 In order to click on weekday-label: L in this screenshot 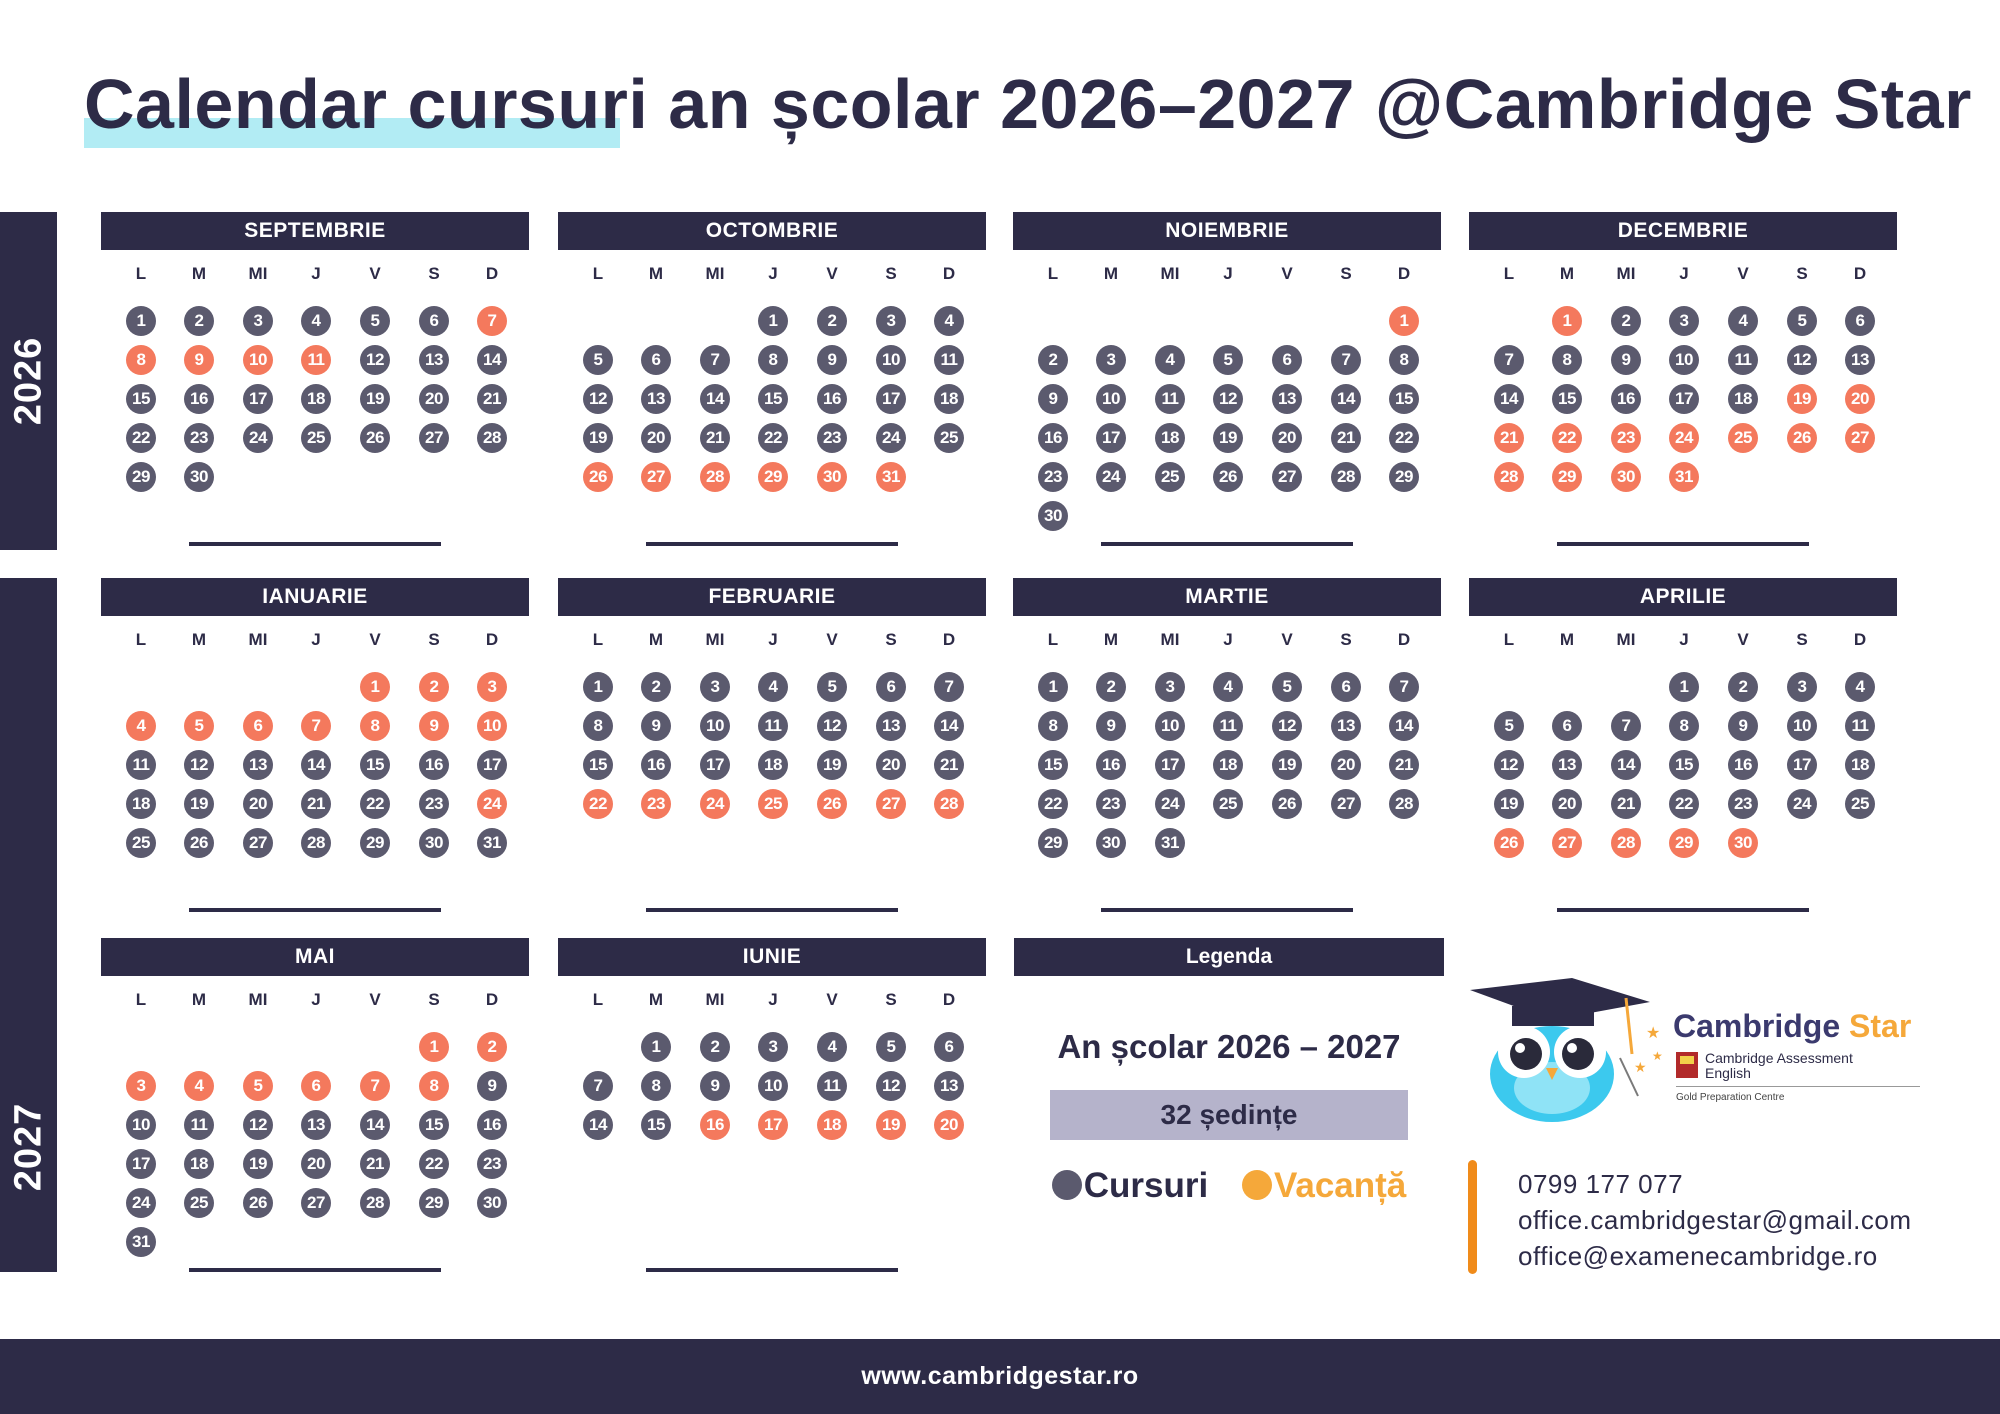, I will do `click(1053, 273)`.